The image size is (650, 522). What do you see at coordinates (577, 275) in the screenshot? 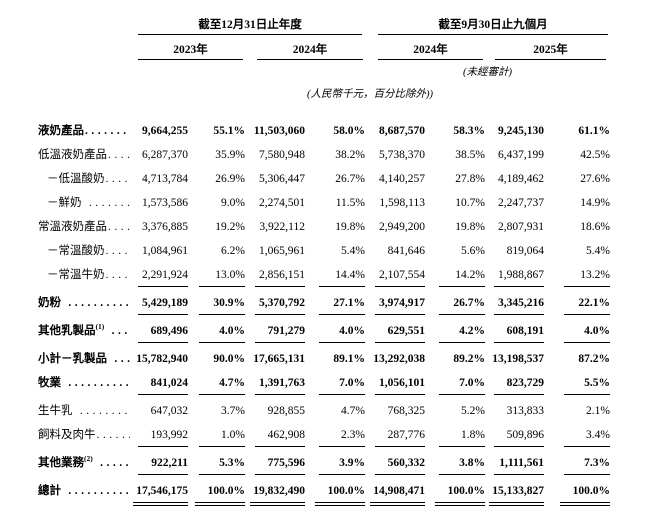
I see `percentage-cell: 13.2%` at bounding box center [577, 275].